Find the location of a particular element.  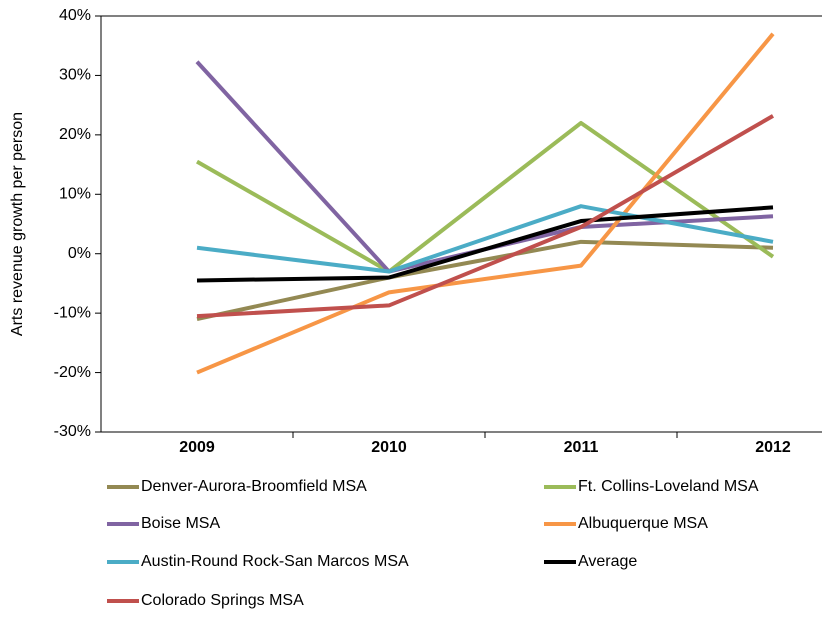

legend-label: Boise MSA is located at coordinates (180, 523).